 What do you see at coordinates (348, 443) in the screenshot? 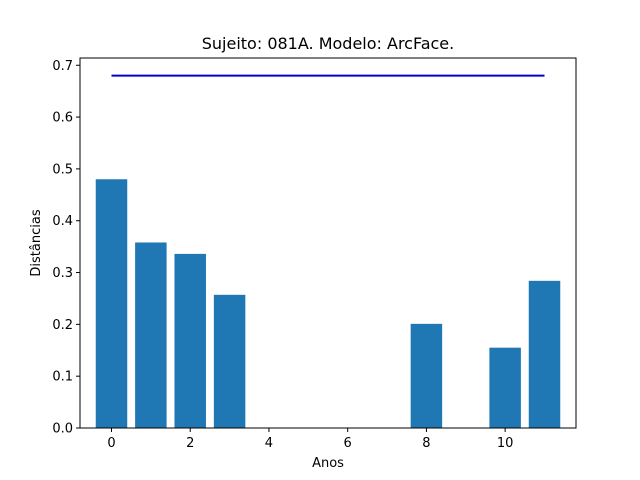
I see `x-tick-label: 6` at bounding box center [348, 443].